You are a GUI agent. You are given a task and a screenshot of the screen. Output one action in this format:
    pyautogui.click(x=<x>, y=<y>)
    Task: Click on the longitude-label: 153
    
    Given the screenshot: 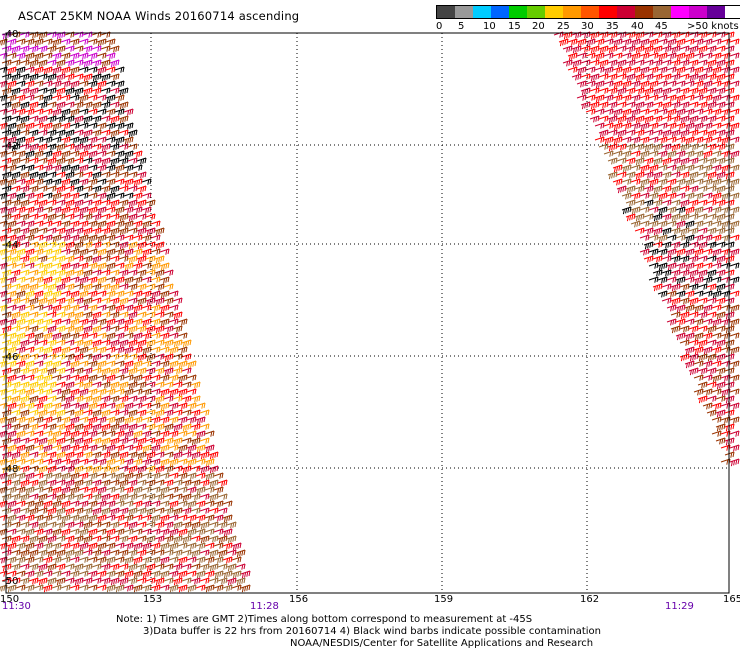 What is the action you would take?
    pyautogui.click(x=152, y=599)
    